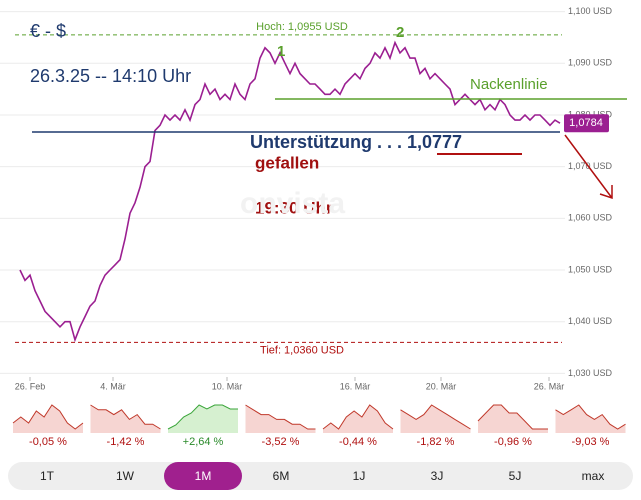  What do you see at coordinates (590, 218) in the screenshot?
I see `y-tick-label: 1,060 USD` at bounding box center [590, 218].